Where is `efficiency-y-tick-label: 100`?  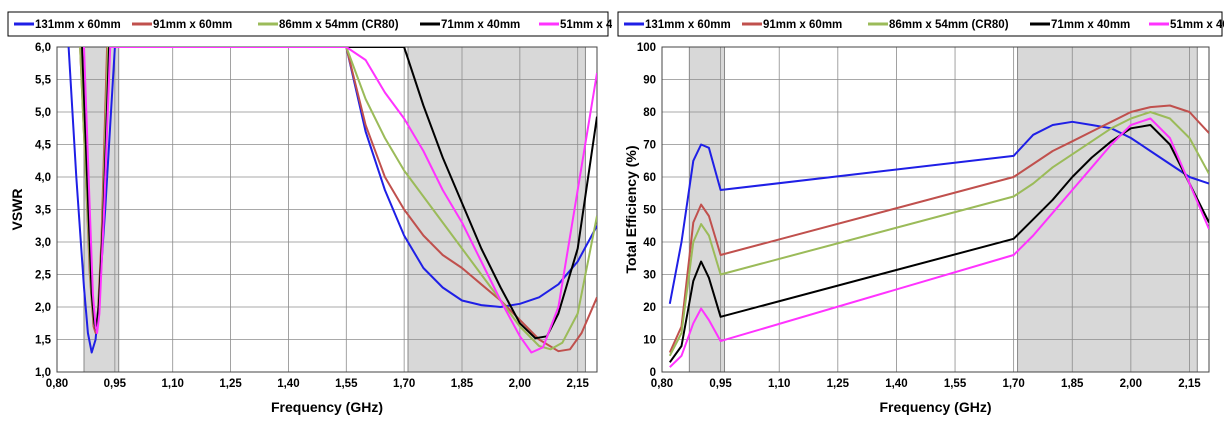 efficiency-y-tick-label: 100 is located at coordinates (646, 48).